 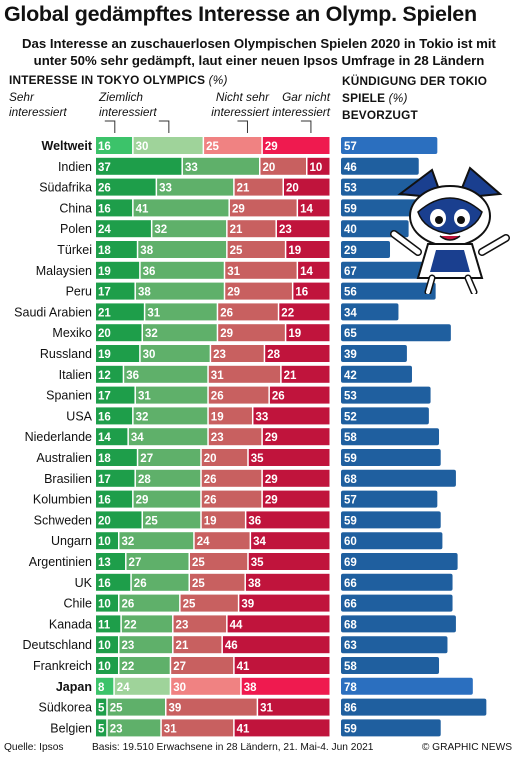 I want to click on value-label-very-frankreich: 10, so click(x=104, y=667).